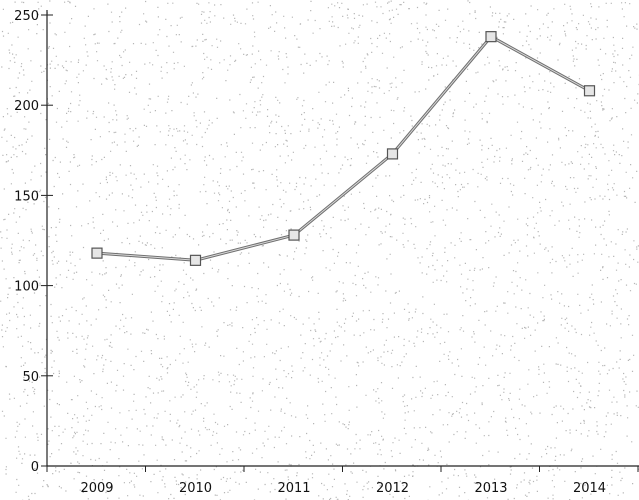 The height and width of the screenshot is (500, 639). What do you see at coordinates (26, 287) in the screenshot?
I see `y-tick-label: 100` at bounding box center [26, 287].